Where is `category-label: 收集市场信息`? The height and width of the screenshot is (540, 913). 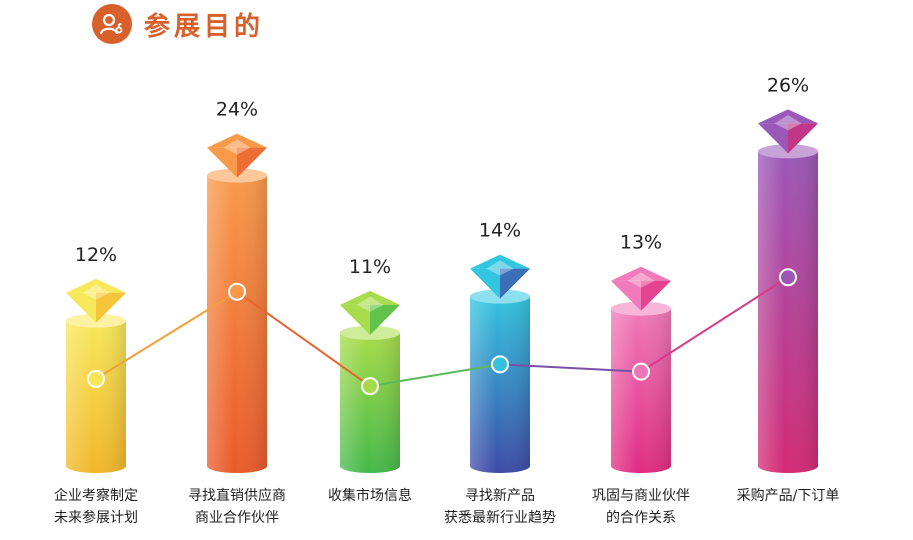
category-label: 收集市场信息 is located at coordinates (370, 496).